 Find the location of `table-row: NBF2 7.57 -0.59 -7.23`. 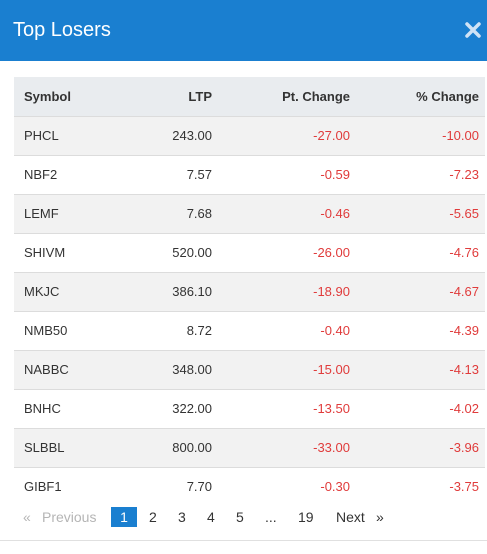

table-row: NBF2 7.57 -0.59 -7.23 is located at coordinates (249, 174).